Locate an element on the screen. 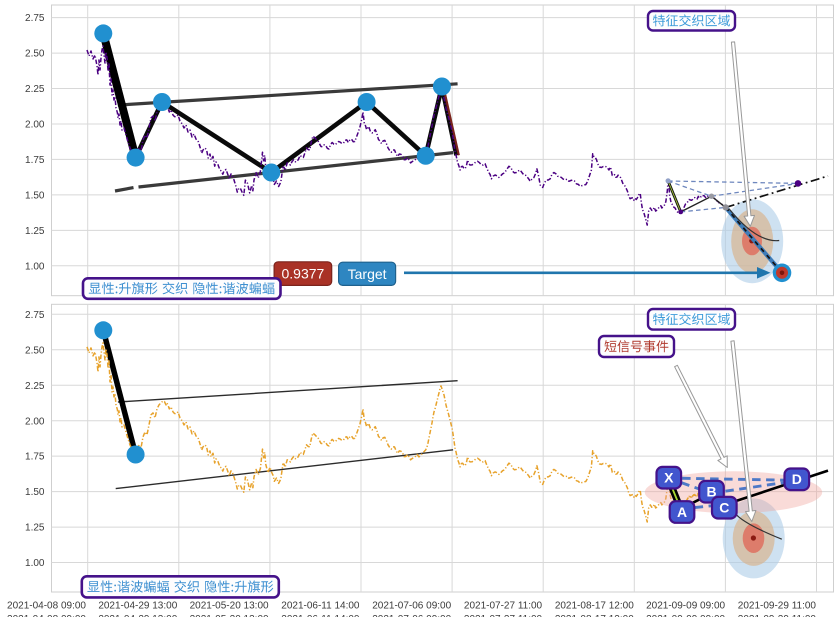  svg-text: C is located at coordinates (724, 508).